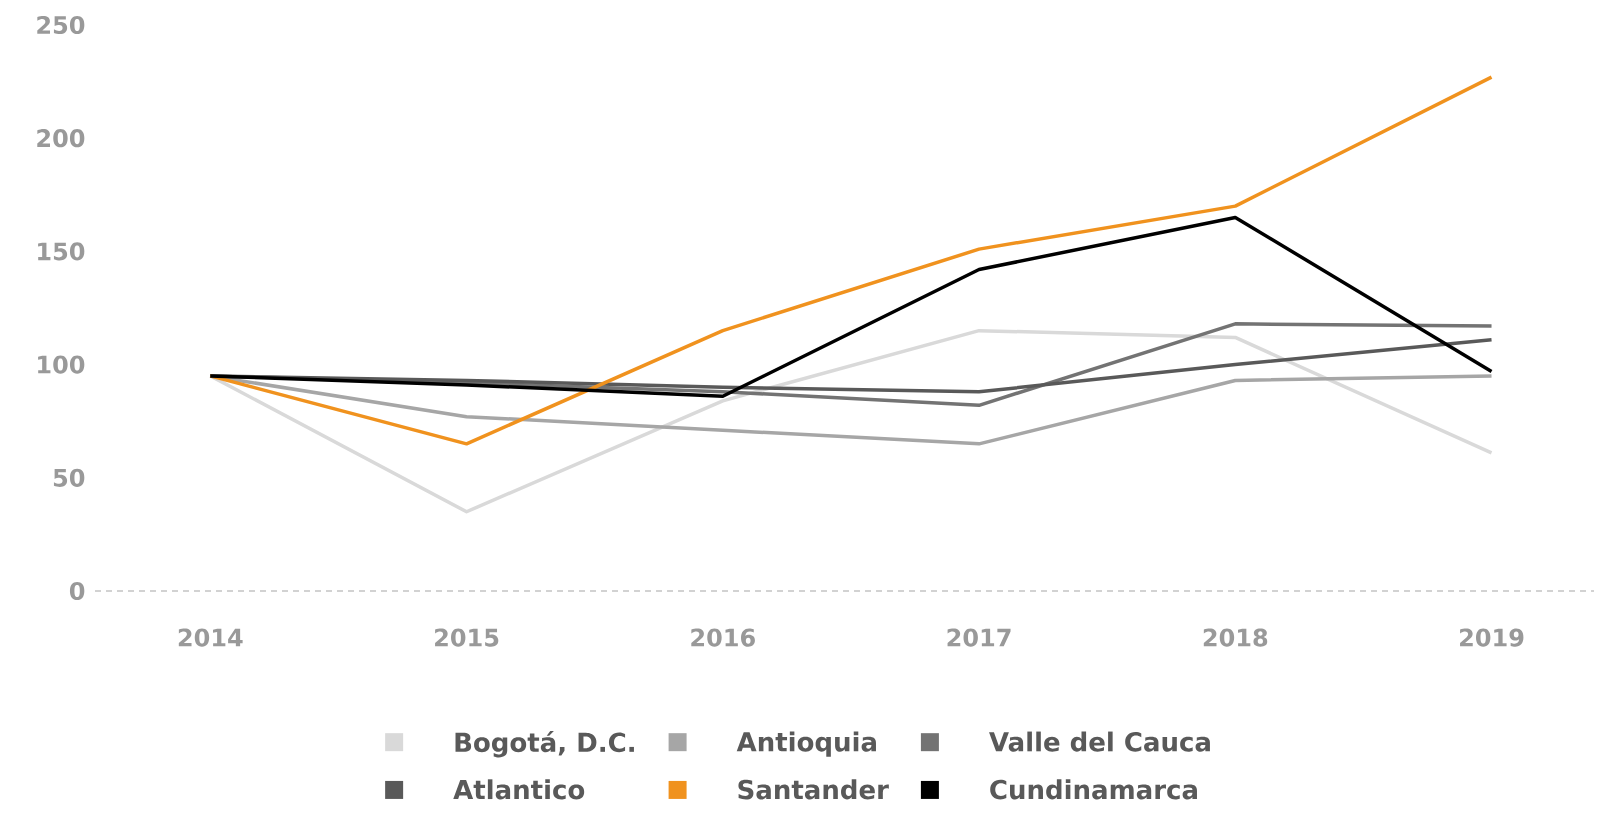  Describe the element at coordinates (61, 25) in the screenshot. I see `y-tick-label: 250` at that location.